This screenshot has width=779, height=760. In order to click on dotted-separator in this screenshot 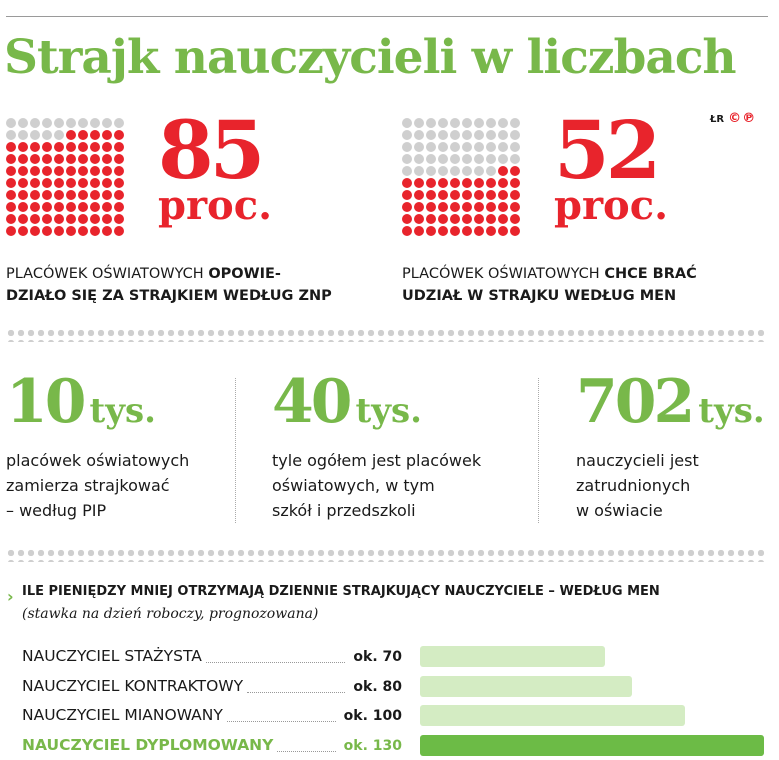, I will do `click(387, 555)`.